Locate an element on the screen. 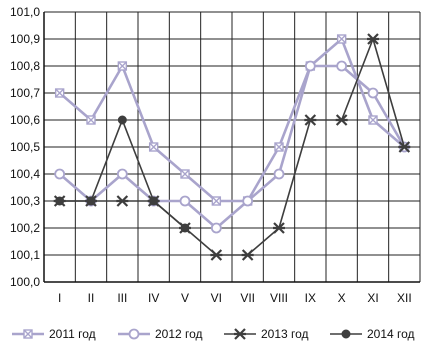  legend-item: 2011 год is located at coordinates (54, 334).